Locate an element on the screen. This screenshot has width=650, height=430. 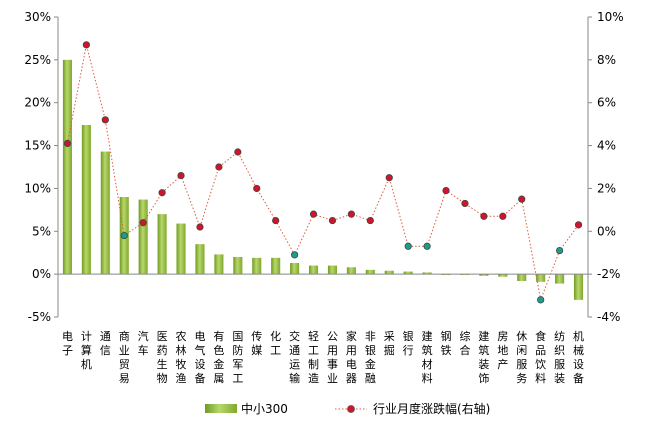
right-tick-label: 10% is located at coordinates (610, 17).